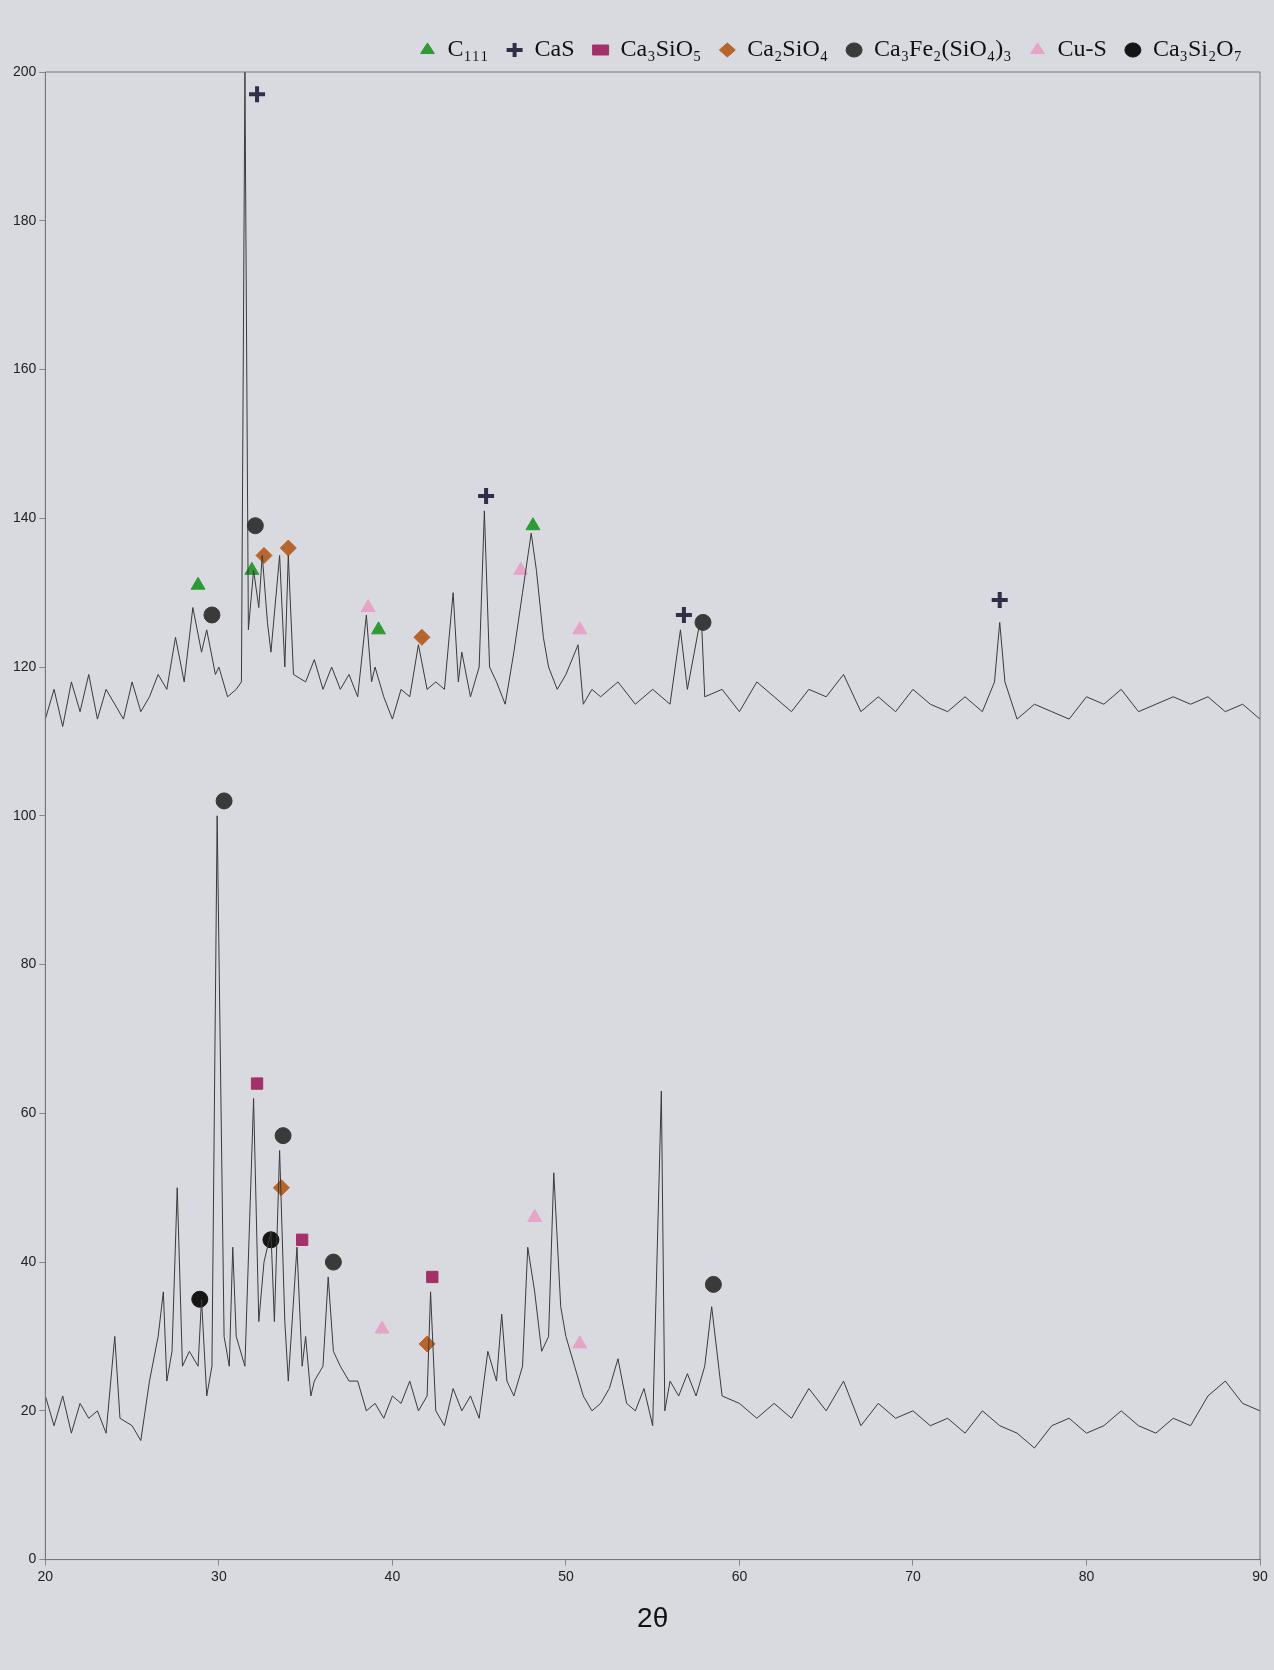  I want to click on y-tick-label: 20, so click(28, 1409).